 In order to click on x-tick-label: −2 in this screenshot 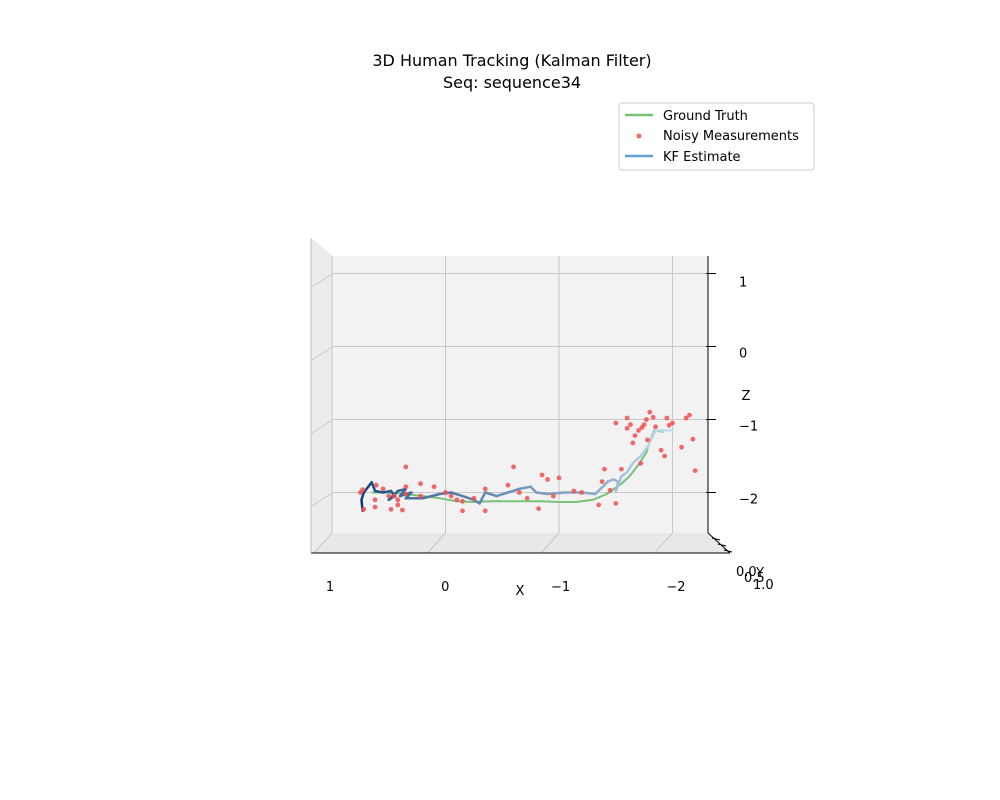, I will do `click(675, 587)`.